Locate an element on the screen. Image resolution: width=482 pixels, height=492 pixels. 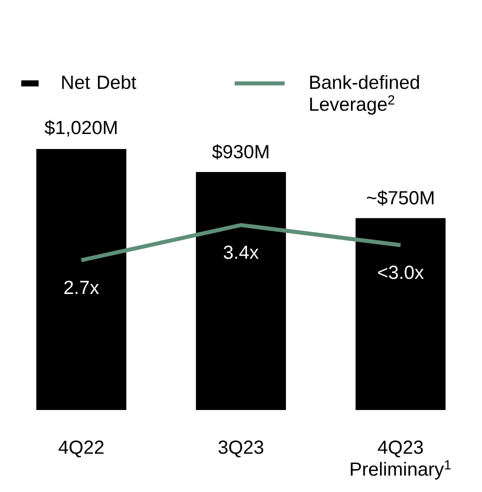
data-label: 3.4x is located at coordinates (241, 252).